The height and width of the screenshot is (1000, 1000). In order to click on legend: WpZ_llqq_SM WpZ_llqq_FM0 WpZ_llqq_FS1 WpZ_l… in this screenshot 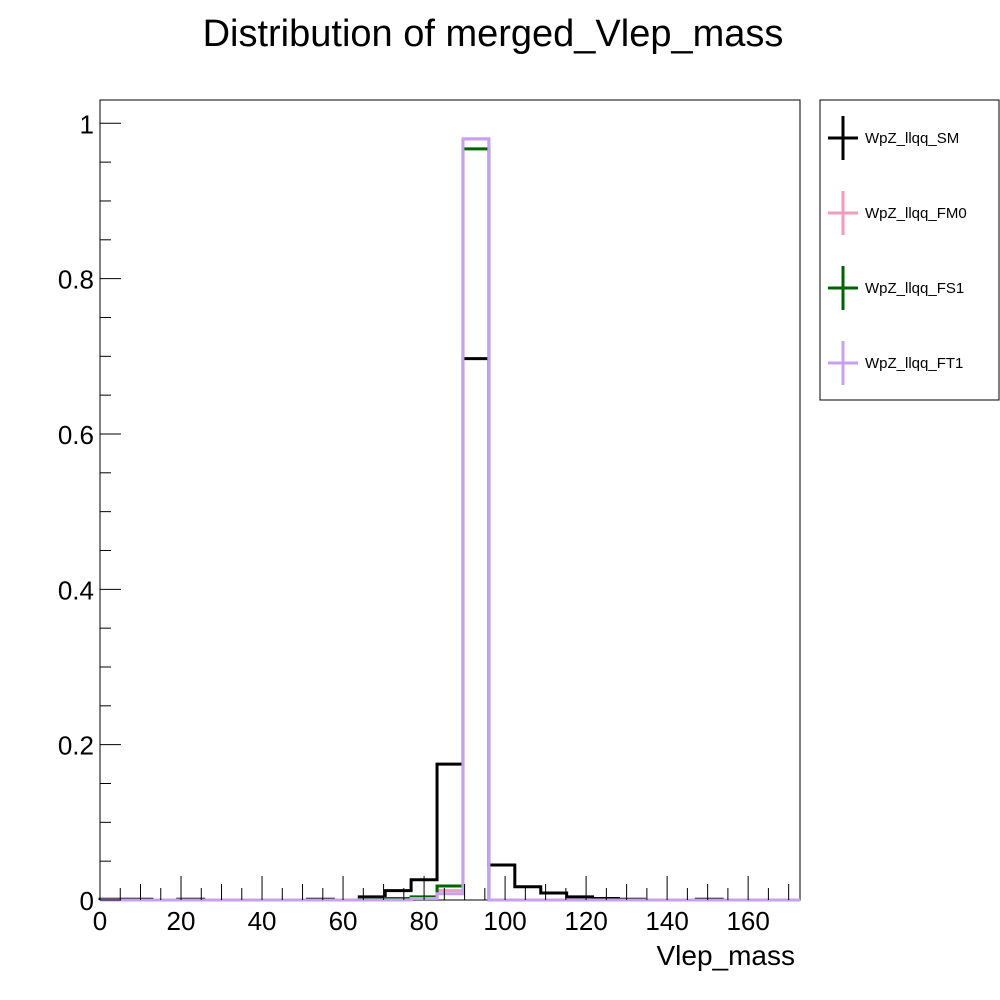, I will do `click(909, 250)`.